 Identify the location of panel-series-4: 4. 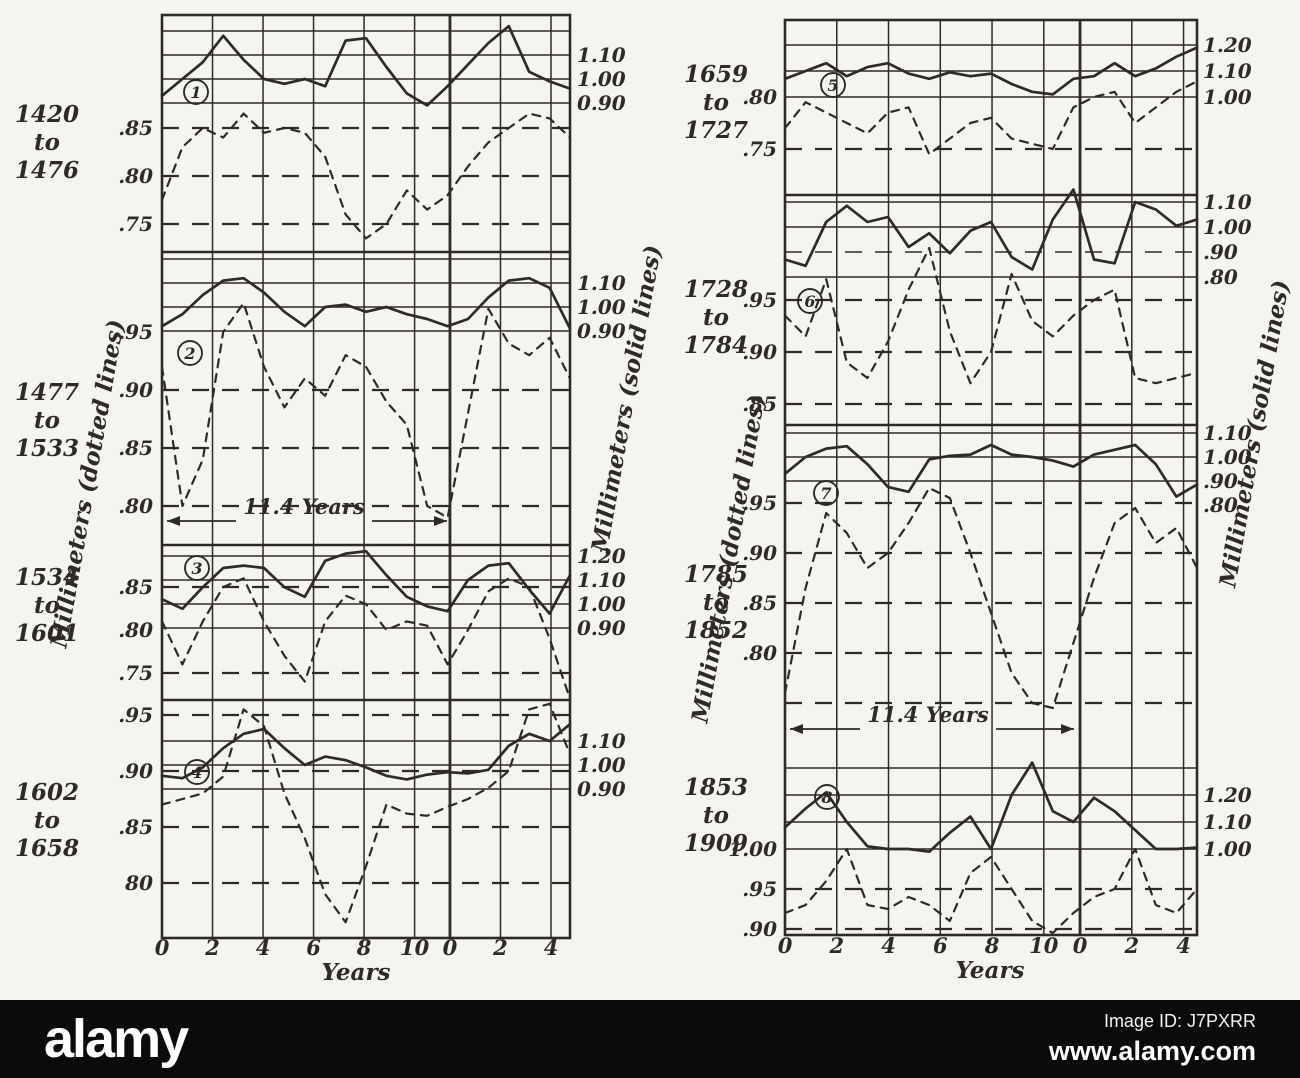
(366, 813).